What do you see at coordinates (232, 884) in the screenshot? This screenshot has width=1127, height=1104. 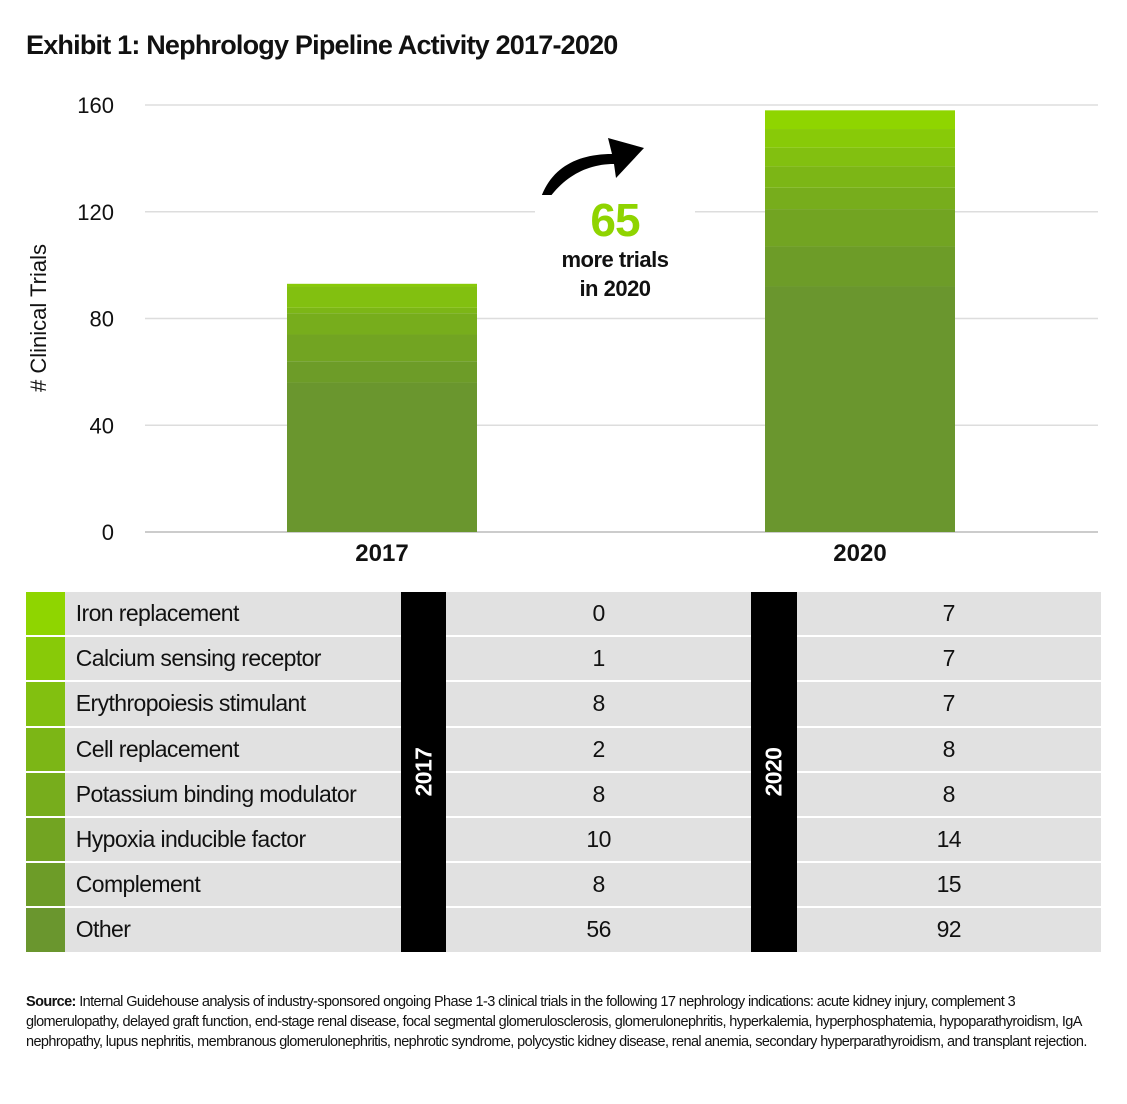 I see `row-label: Complement` at bounding box center [232, 884].